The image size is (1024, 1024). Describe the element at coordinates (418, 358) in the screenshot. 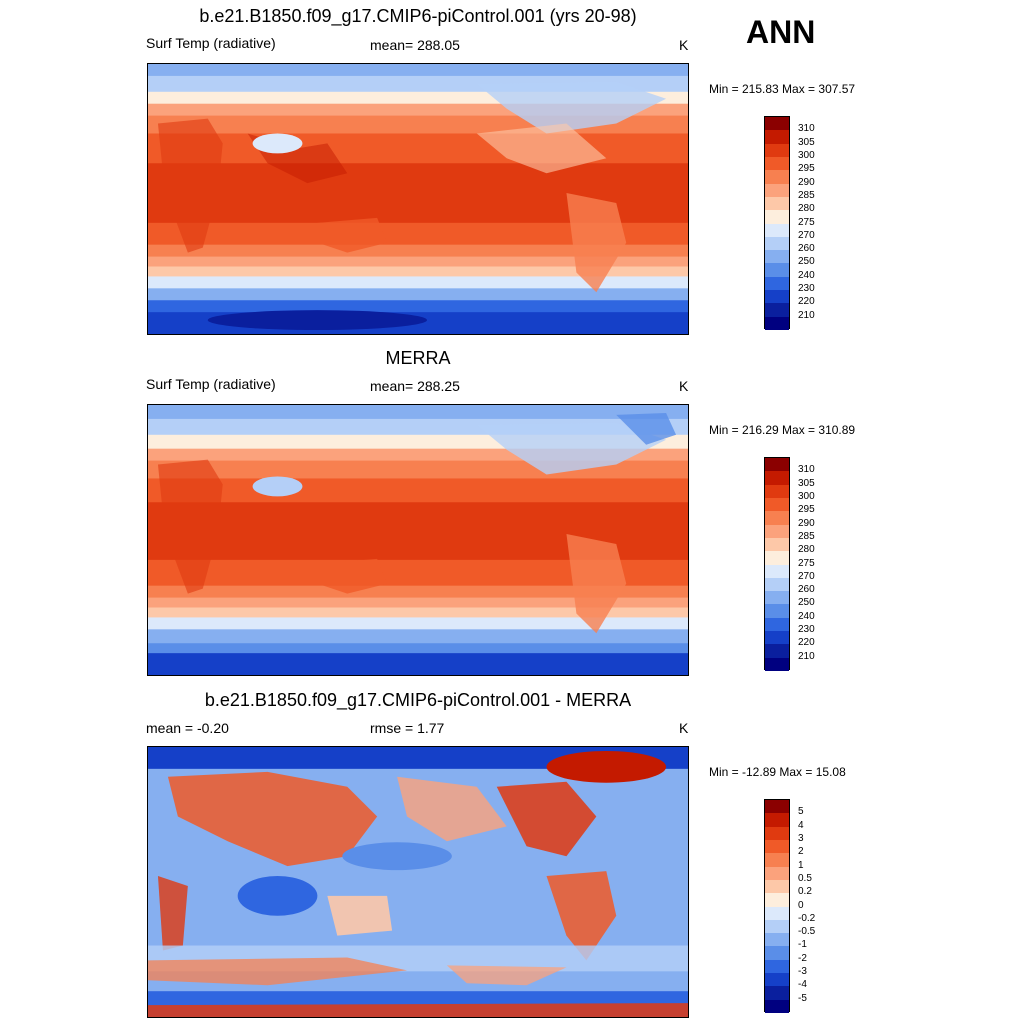

I see `panel2-title: MERRA` at that location.